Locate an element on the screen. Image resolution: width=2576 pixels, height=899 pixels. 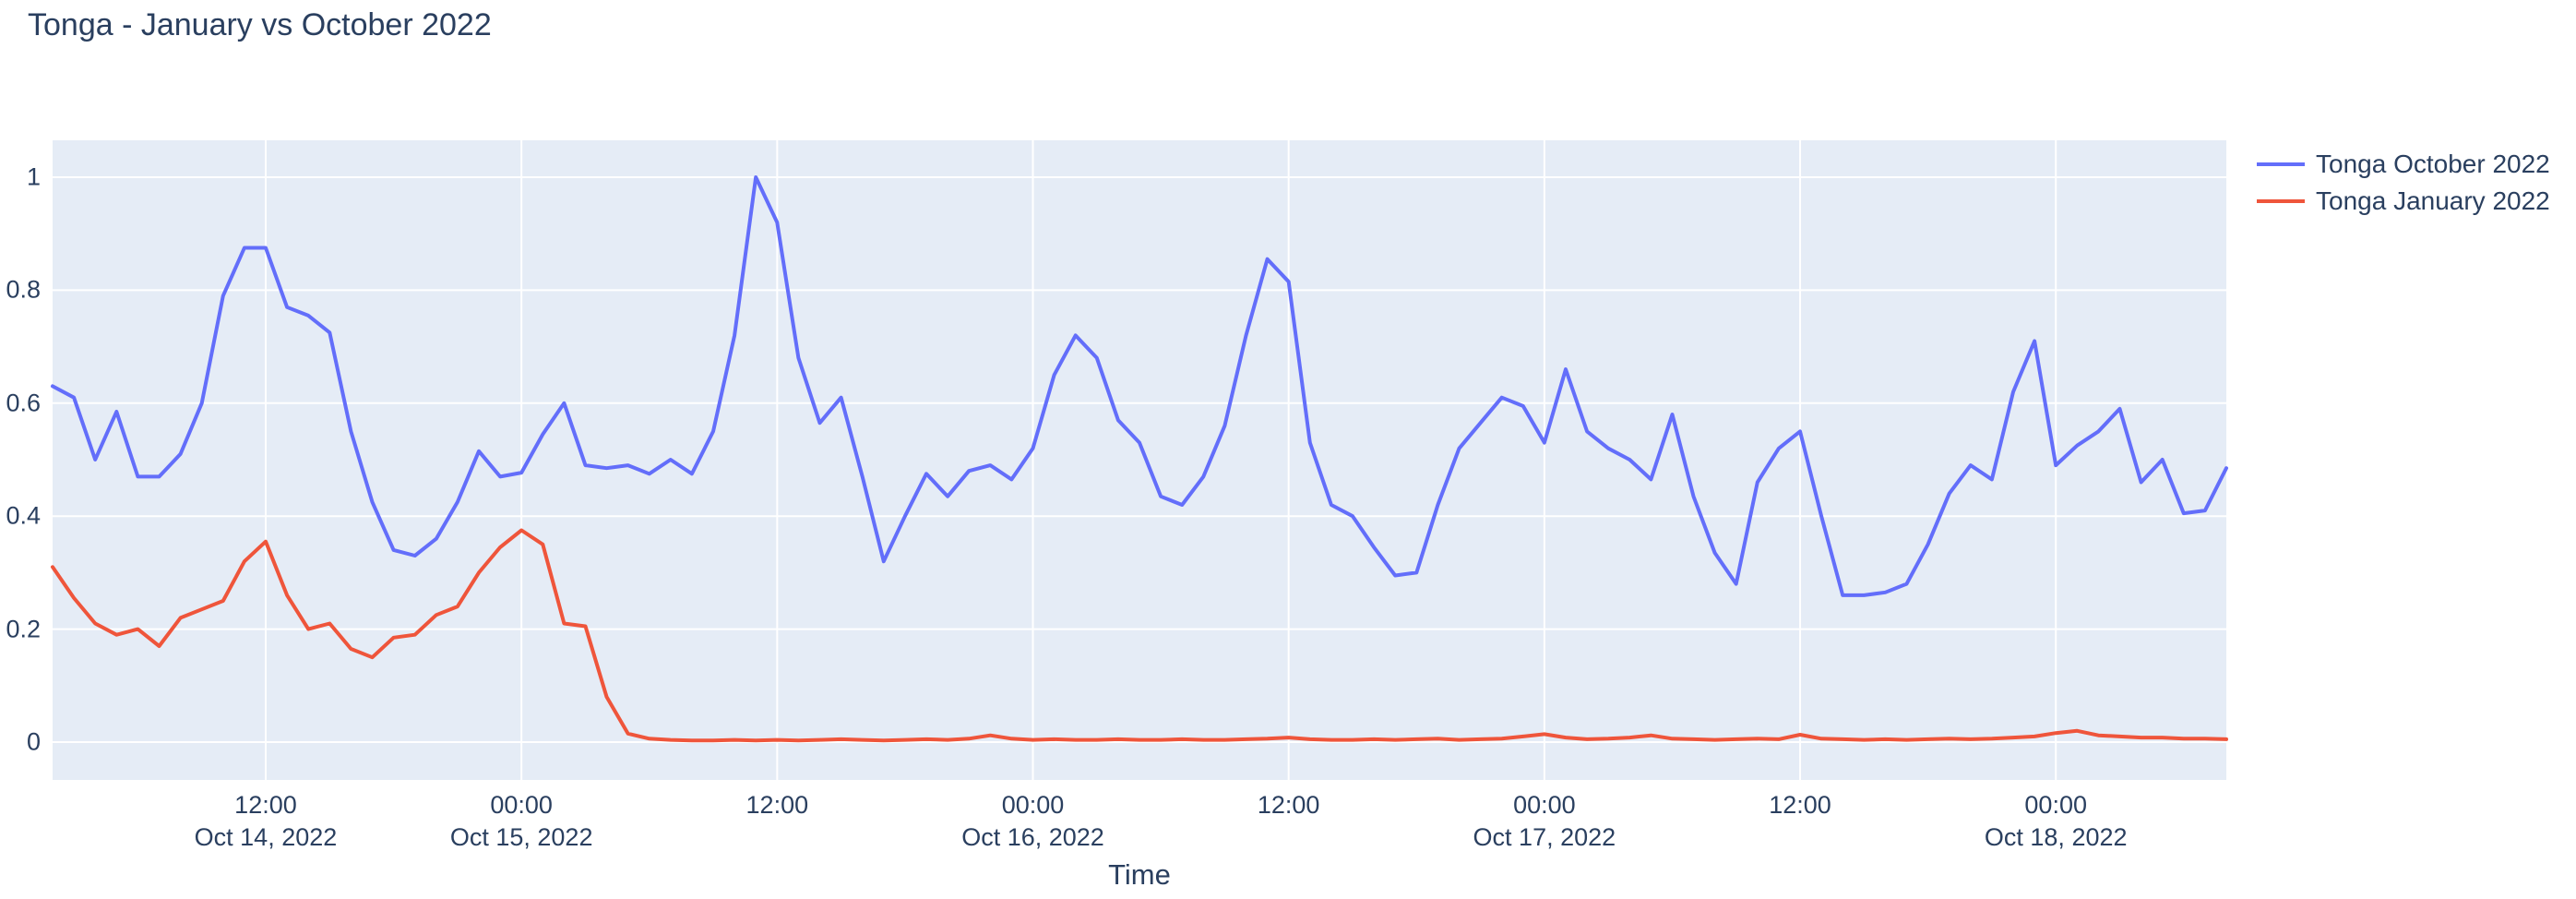
x-tick-label: 00:00 Oct 16, 2022 is located at coordinates (1032, 821).